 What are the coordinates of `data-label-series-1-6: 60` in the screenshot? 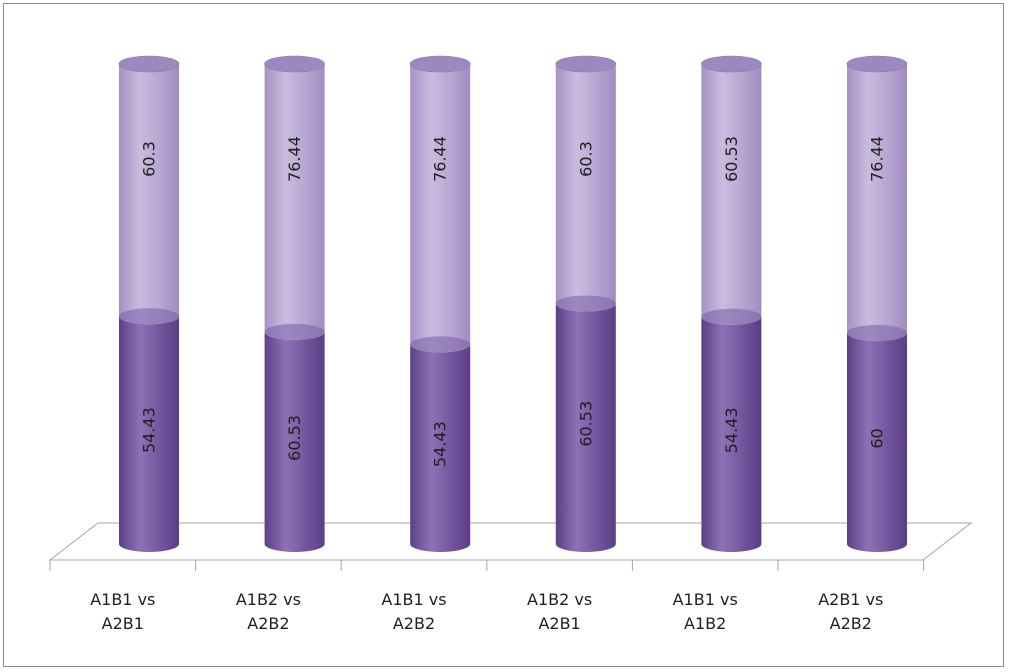 It's located at (877, 438).